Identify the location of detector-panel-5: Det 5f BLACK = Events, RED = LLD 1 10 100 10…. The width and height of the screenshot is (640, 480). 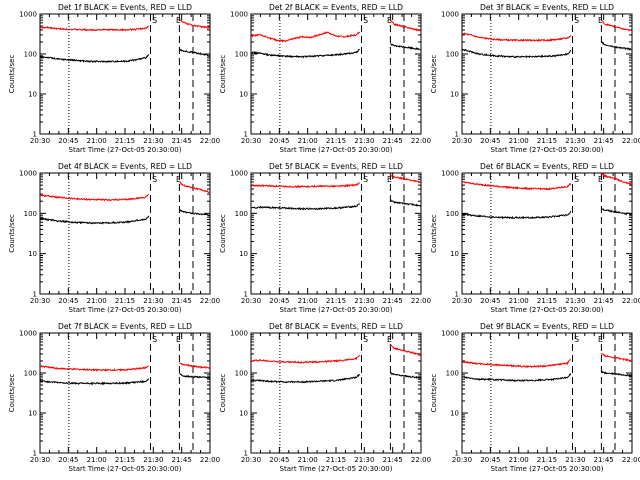
(325, 238).